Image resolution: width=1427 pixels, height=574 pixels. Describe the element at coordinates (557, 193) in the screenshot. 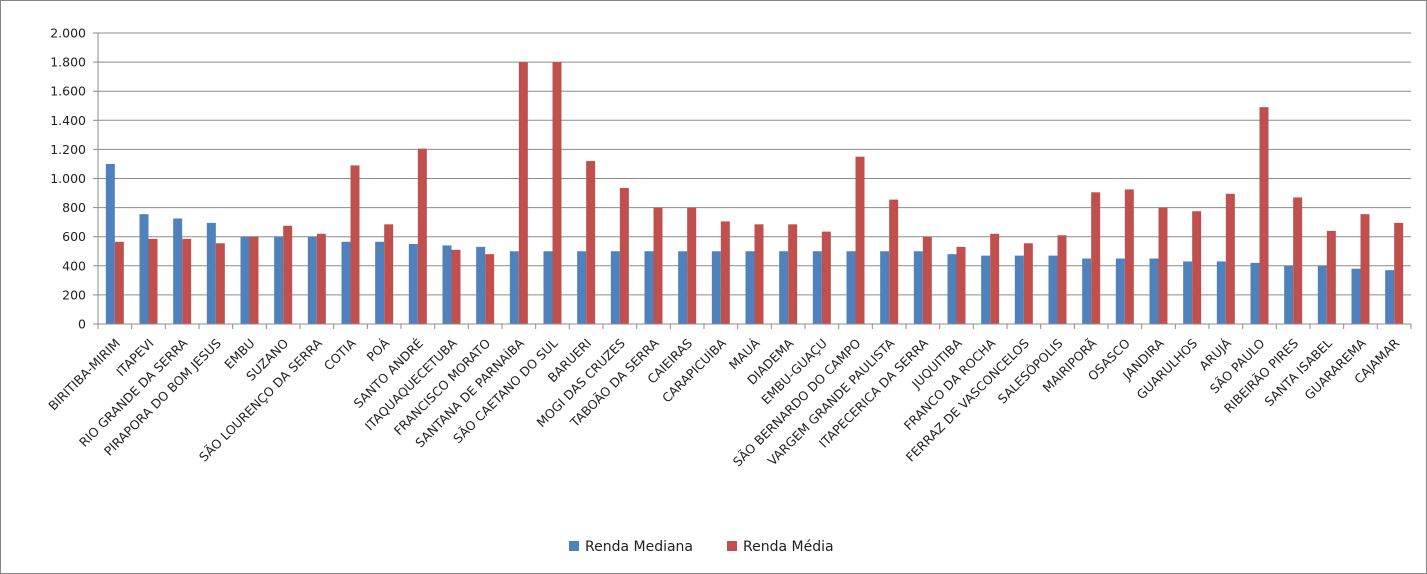

I see `bar-renda-media-sao-caetano-do-sul` at that location.